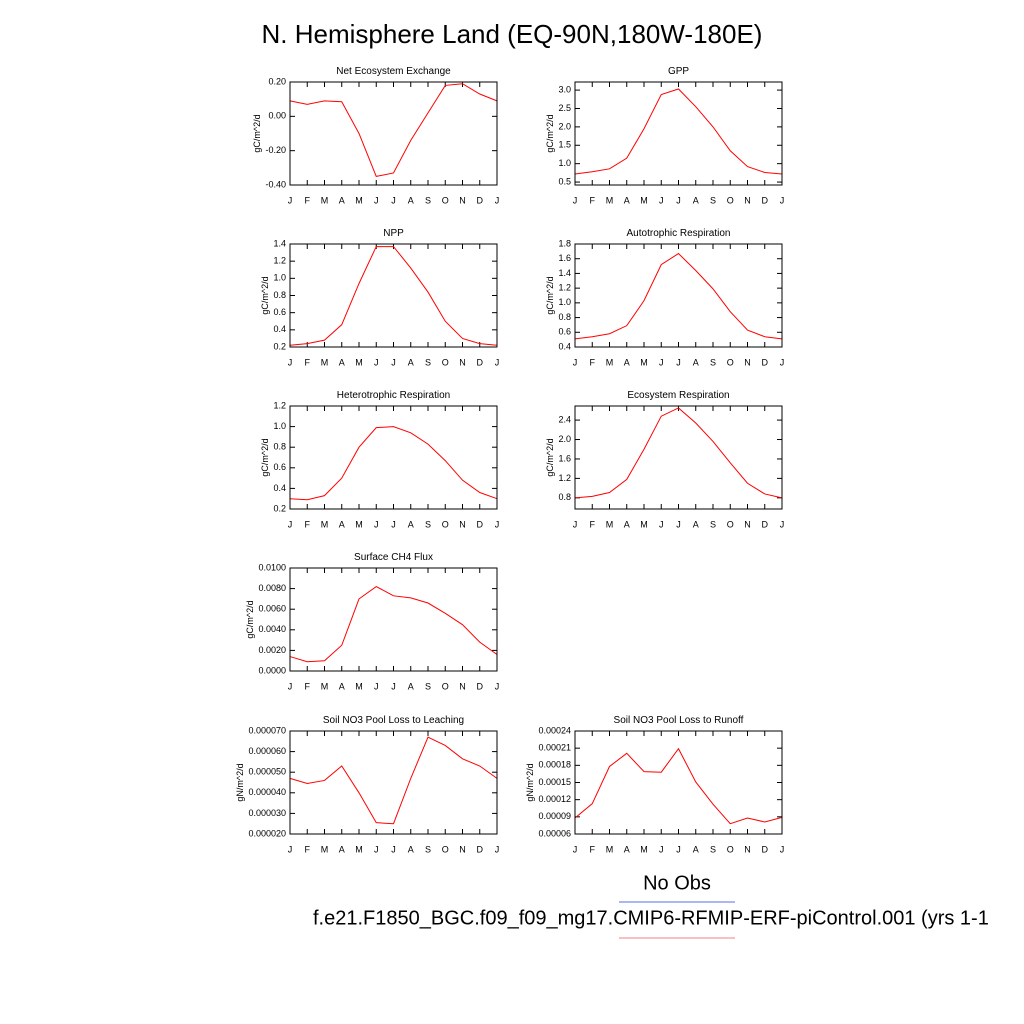 This screenshot has height=1024, width=1024. I want to click on y-tick-label: 1.0, so click(279, 278).